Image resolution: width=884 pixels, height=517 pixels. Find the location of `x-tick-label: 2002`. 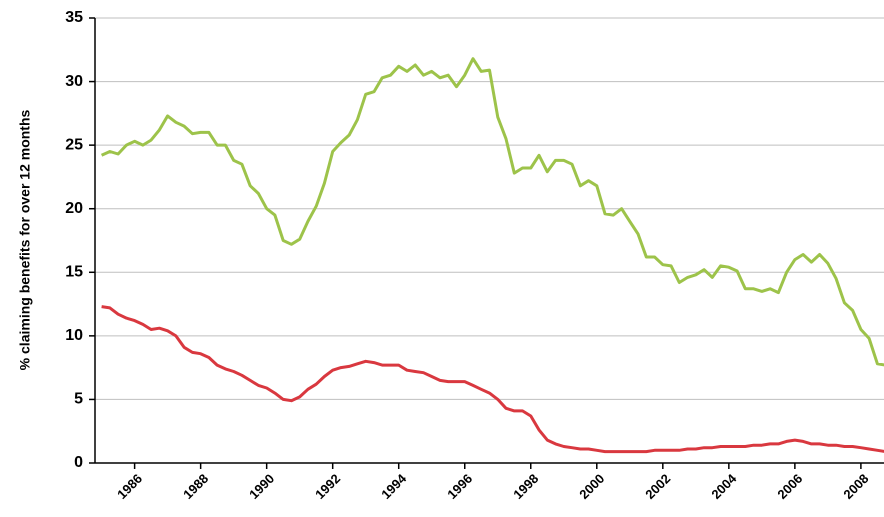

x-tick-label: 2002 is located at coordinates (657, 486).